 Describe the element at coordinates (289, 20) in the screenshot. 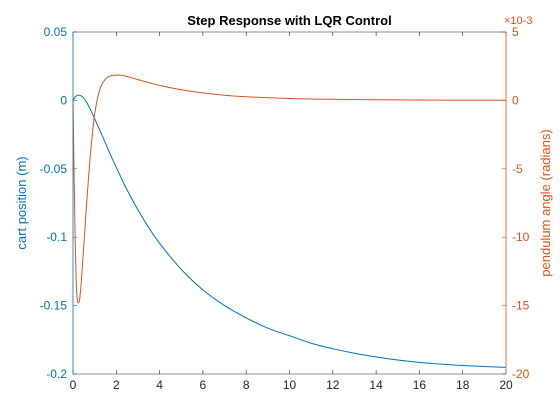

I see `chart-title: Step Response with LQR Control` at that location.